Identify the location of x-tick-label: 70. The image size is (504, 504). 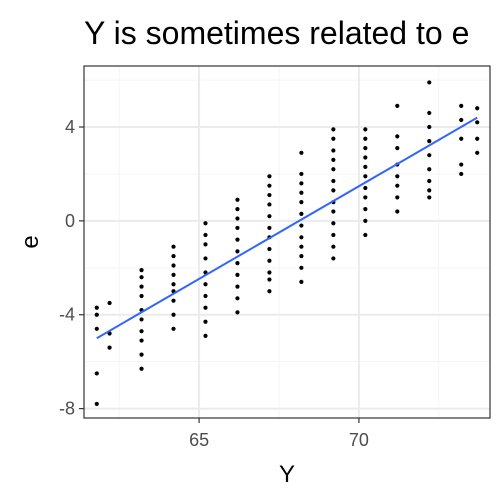
(359, 440).